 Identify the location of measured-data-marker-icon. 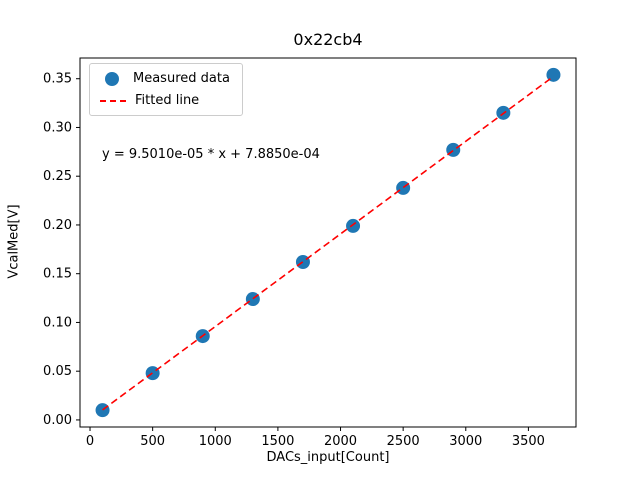
(112, 78).